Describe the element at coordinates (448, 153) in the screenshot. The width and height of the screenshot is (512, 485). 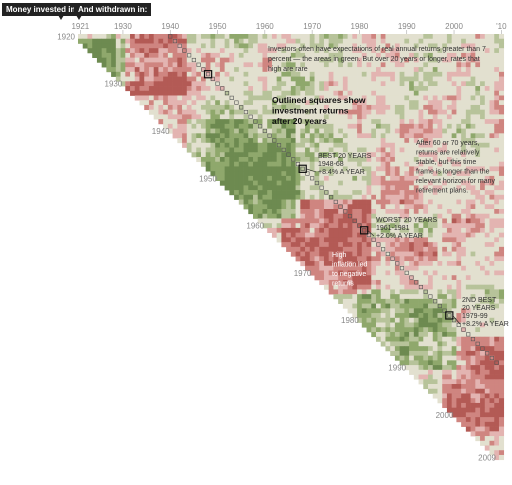
I see `annotation-line: returns are relatively` at that location.